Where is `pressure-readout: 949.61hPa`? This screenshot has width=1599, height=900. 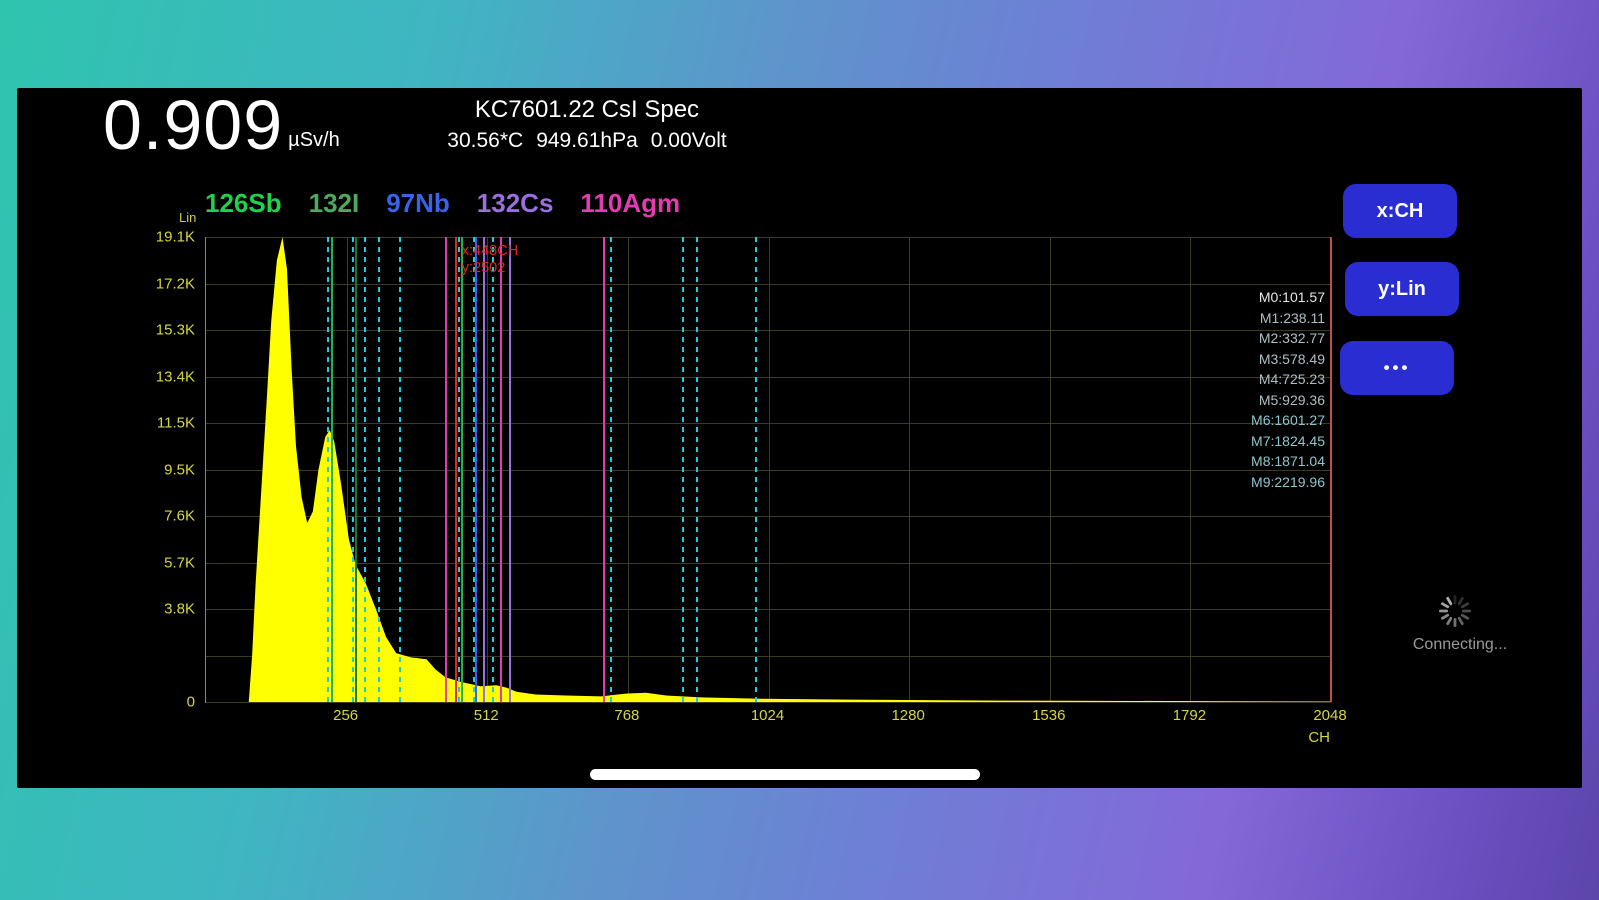
pressure-readout: 949.61hPa is located at coordinates (587, 140).